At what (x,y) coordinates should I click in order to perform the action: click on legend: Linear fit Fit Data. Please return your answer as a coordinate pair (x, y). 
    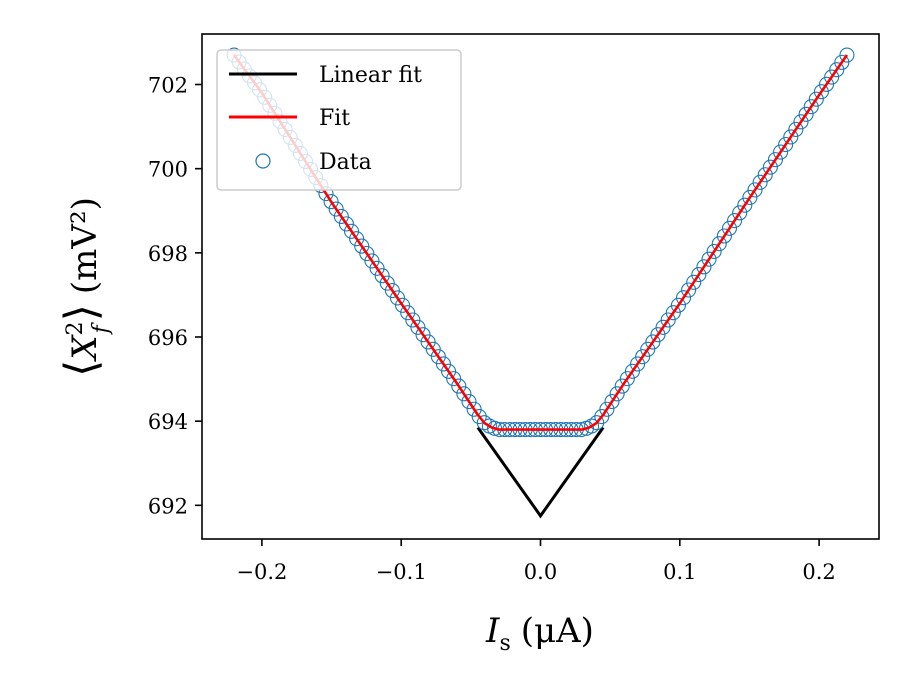
    Looking at the image, I should click on (339, 120).